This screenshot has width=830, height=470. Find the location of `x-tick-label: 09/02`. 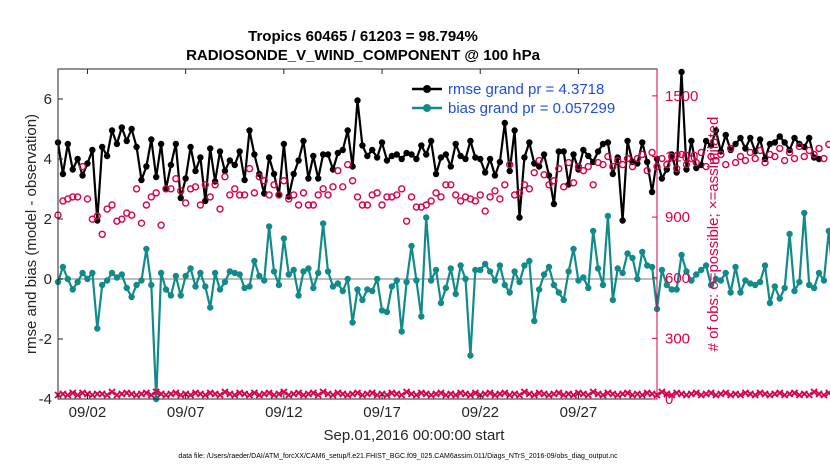

x-tick-label: 09/02 is located at coordinates (88, 412).